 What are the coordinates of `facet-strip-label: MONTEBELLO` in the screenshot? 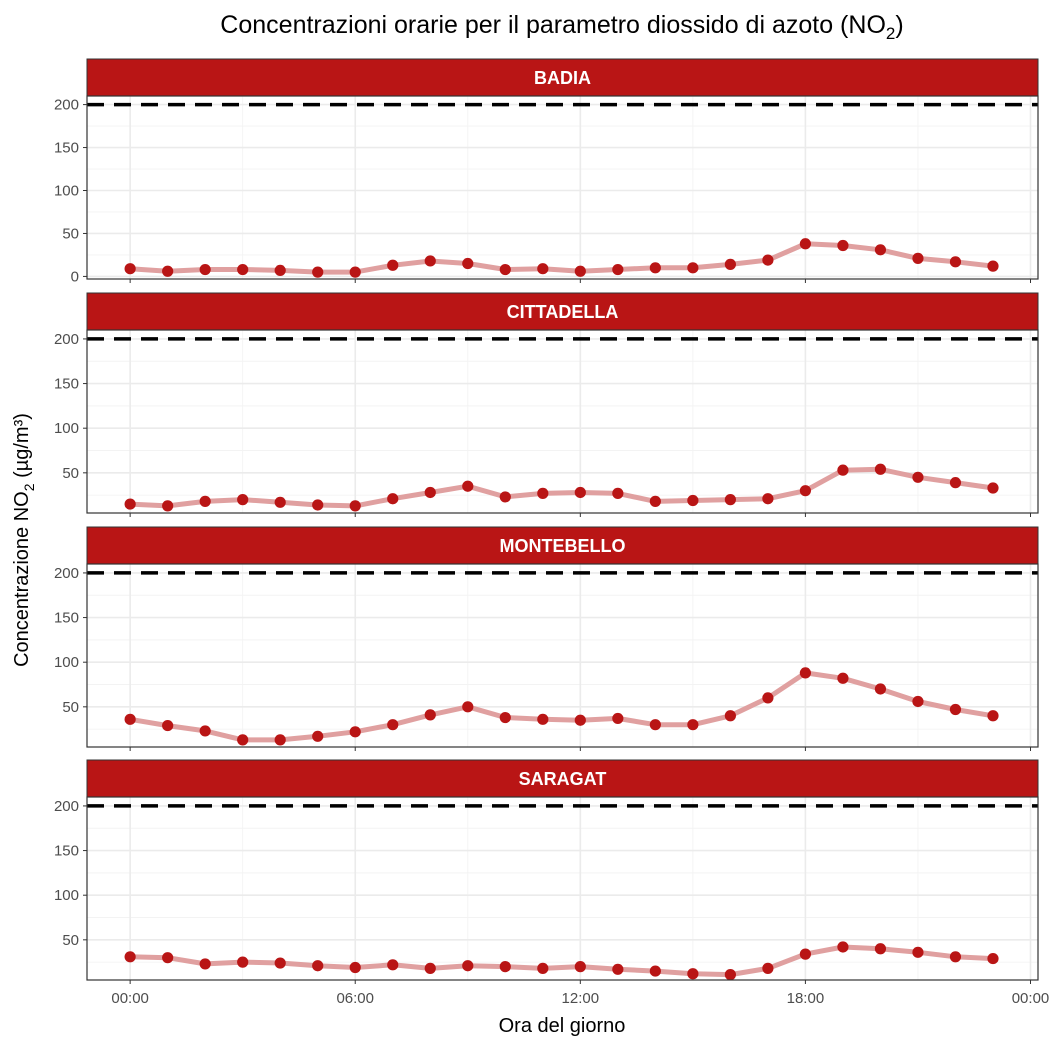 It's located at (563, 546).